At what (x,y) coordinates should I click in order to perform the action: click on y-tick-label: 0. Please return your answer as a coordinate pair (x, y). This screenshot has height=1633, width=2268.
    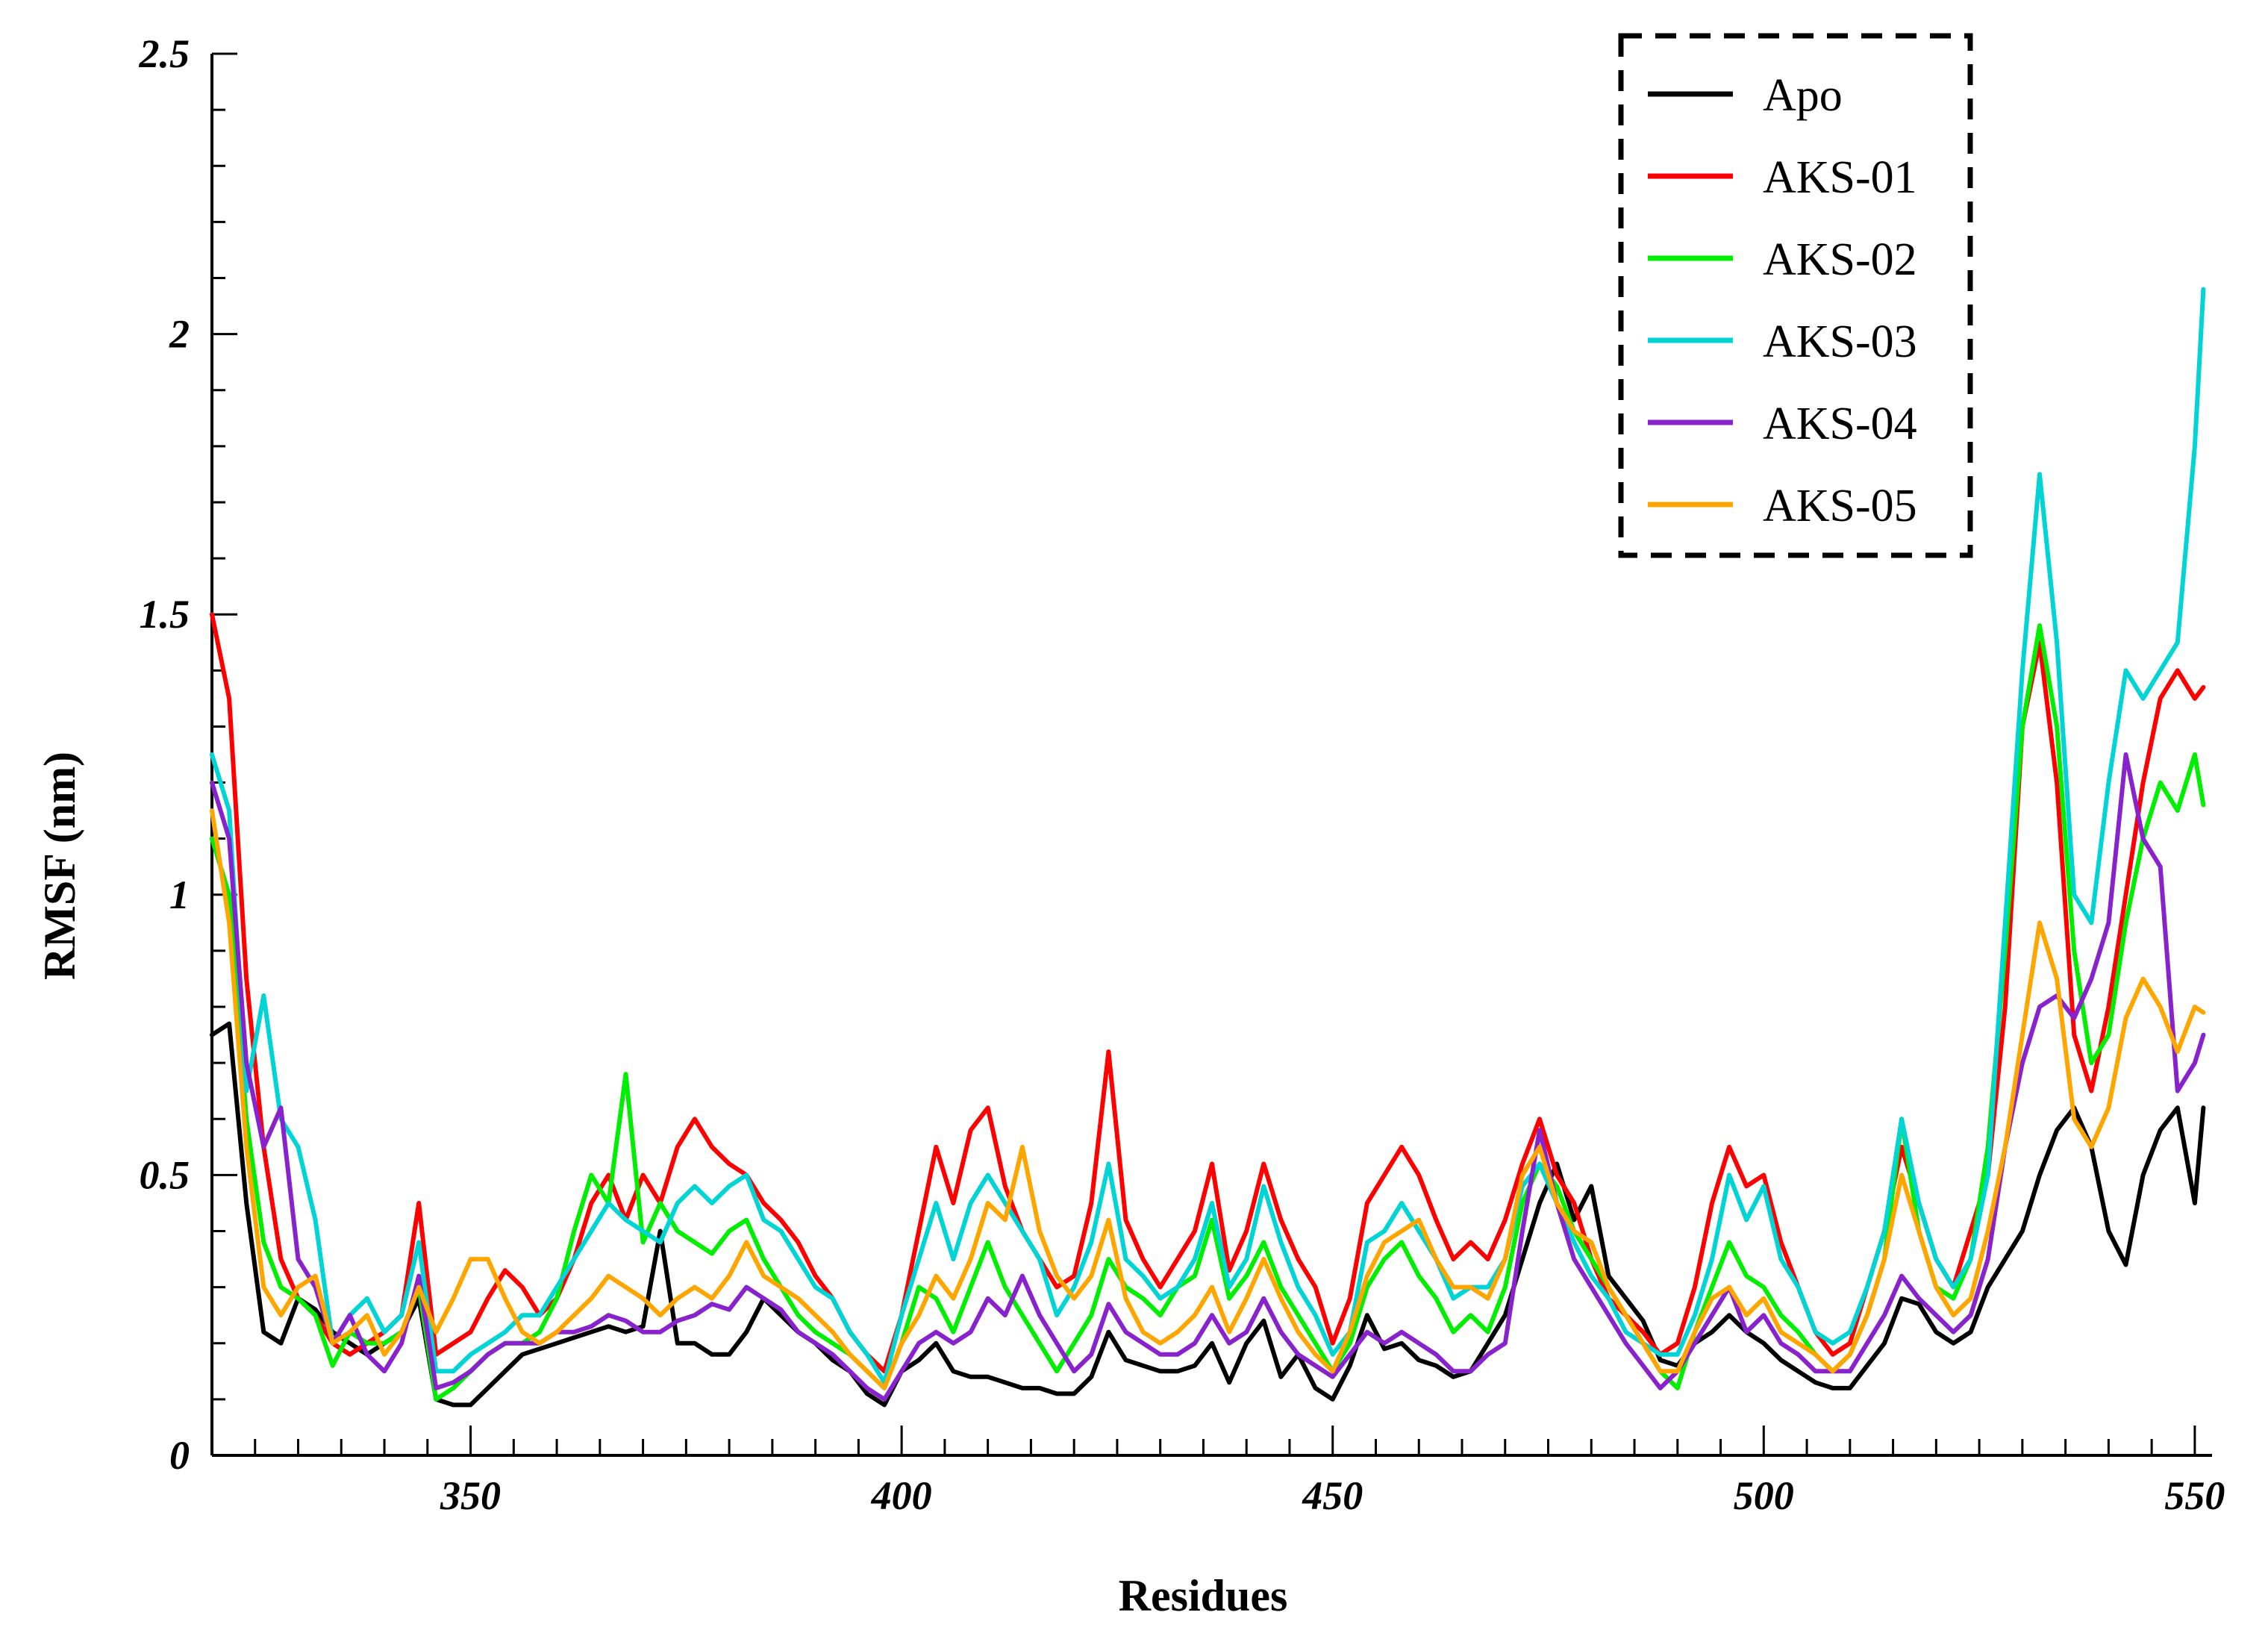
    Looking at the image, I should click on (179, 1455).